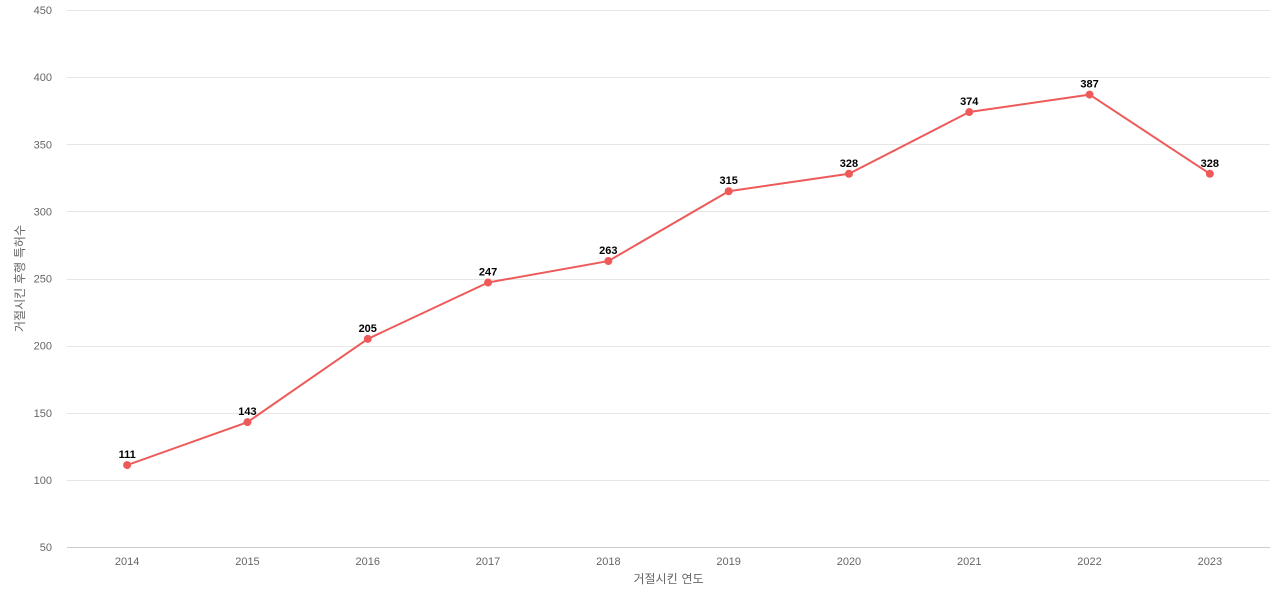 This screenshot has width=1280, height=600. I want to click on data-label: 143, so click(247, 412).